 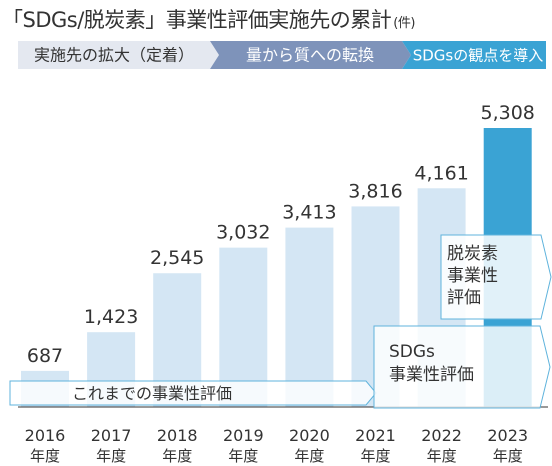 I want to click on tick-label-suffix-2023: 年度, so click(x=508, y=456).